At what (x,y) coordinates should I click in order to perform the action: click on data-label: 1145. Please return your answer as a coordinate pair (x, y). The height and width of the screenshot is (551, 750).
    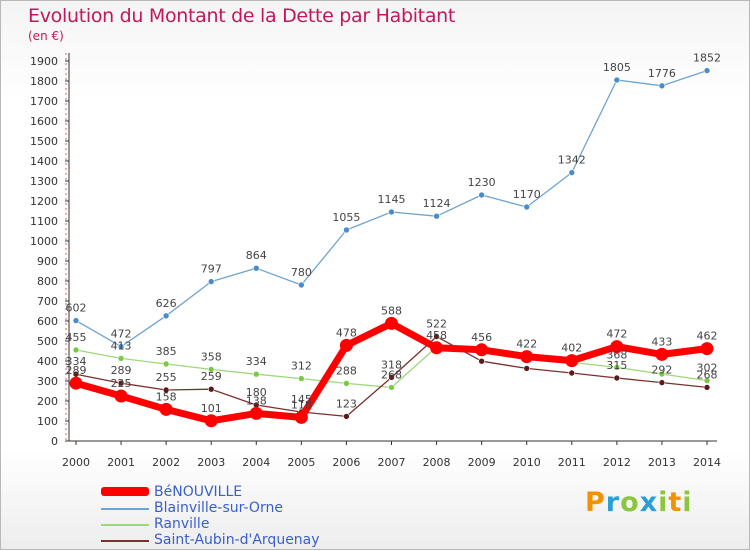
    Looking at the image, I should click on (392, 199).